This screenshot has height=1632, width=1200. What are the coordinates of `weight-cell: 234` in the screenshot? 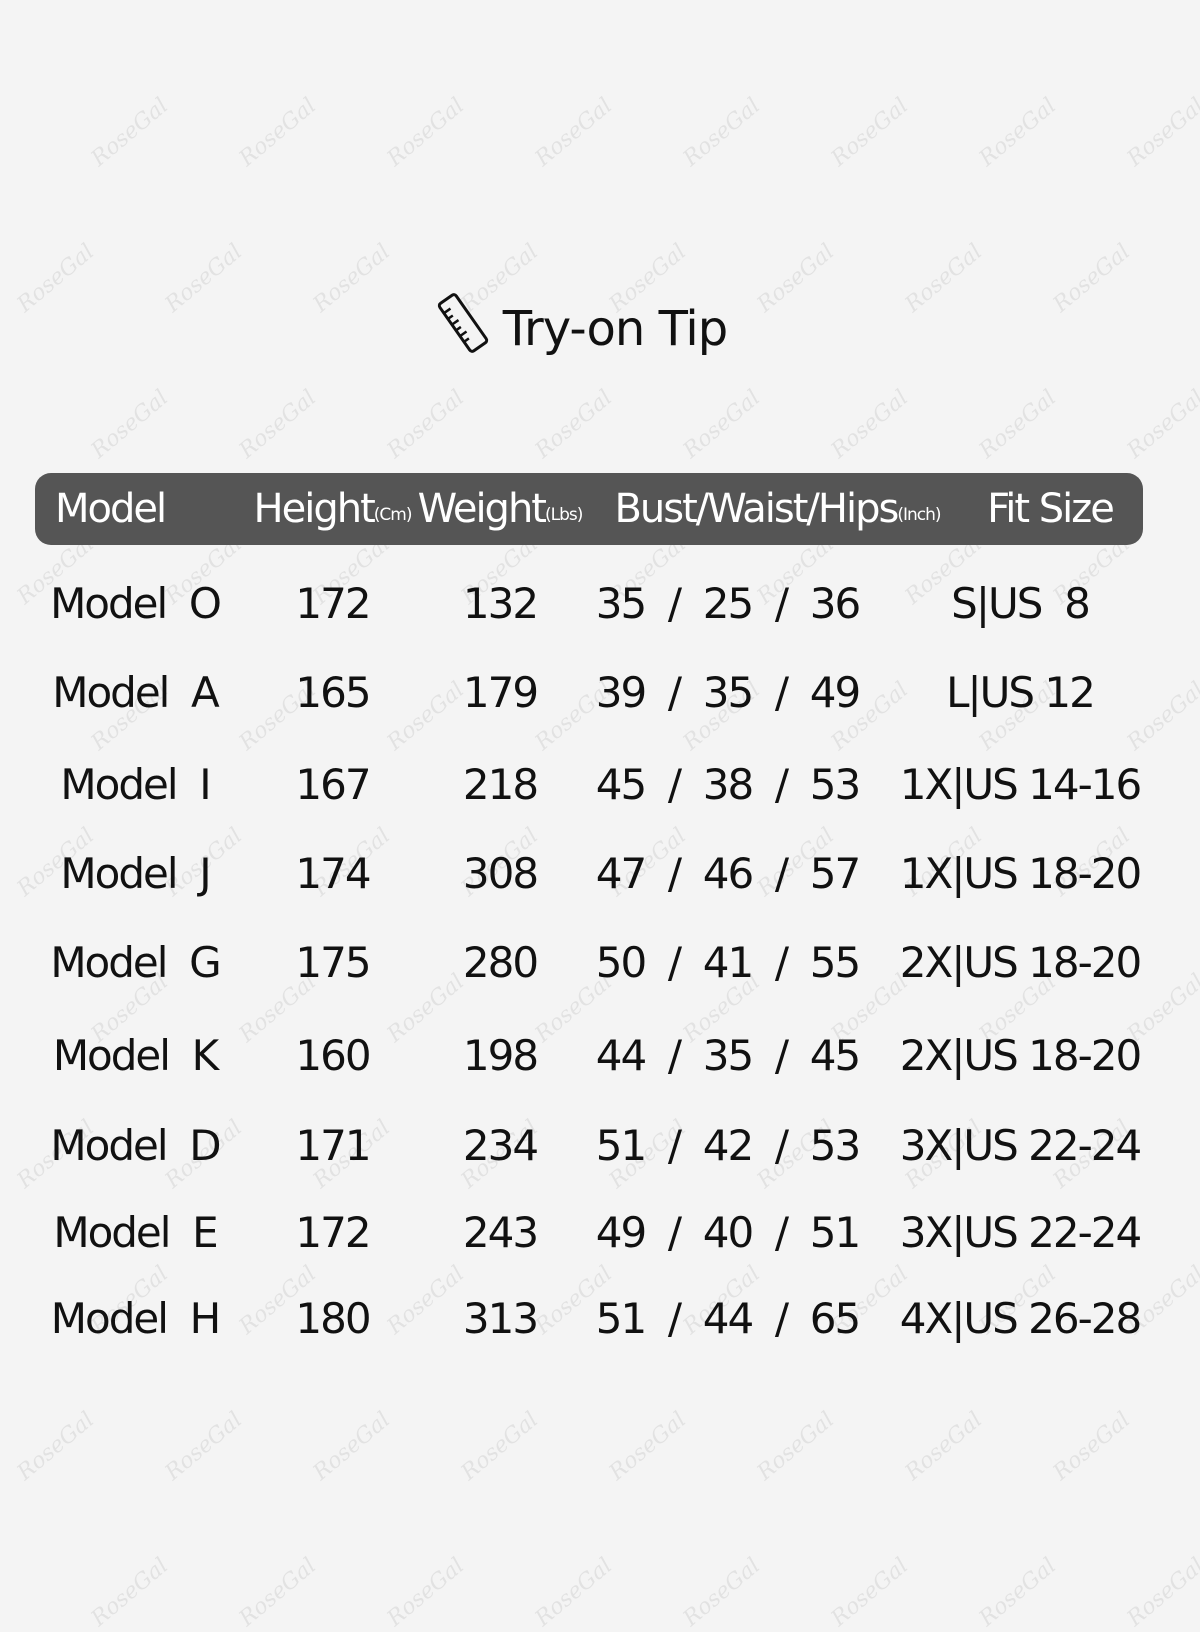 It's located at (500, 1145).